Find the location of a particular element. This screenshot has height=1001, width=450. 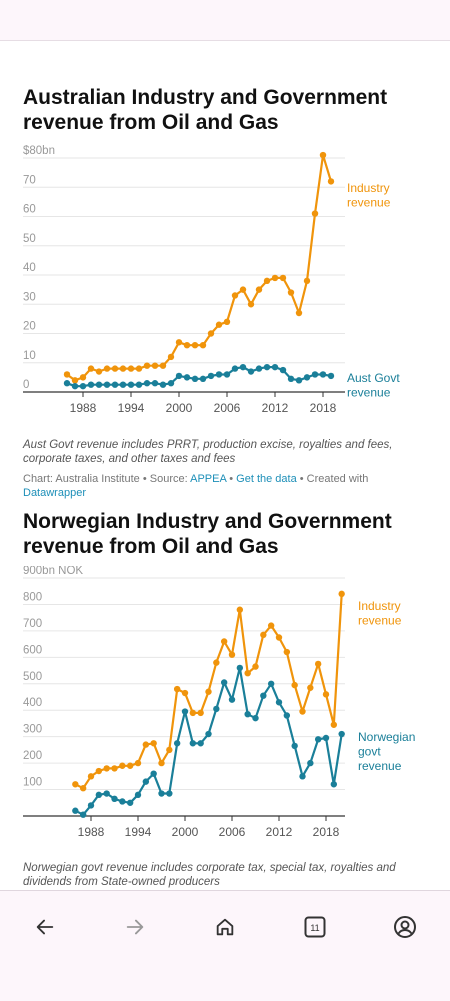

back-button is located at coordinates (45, 927).